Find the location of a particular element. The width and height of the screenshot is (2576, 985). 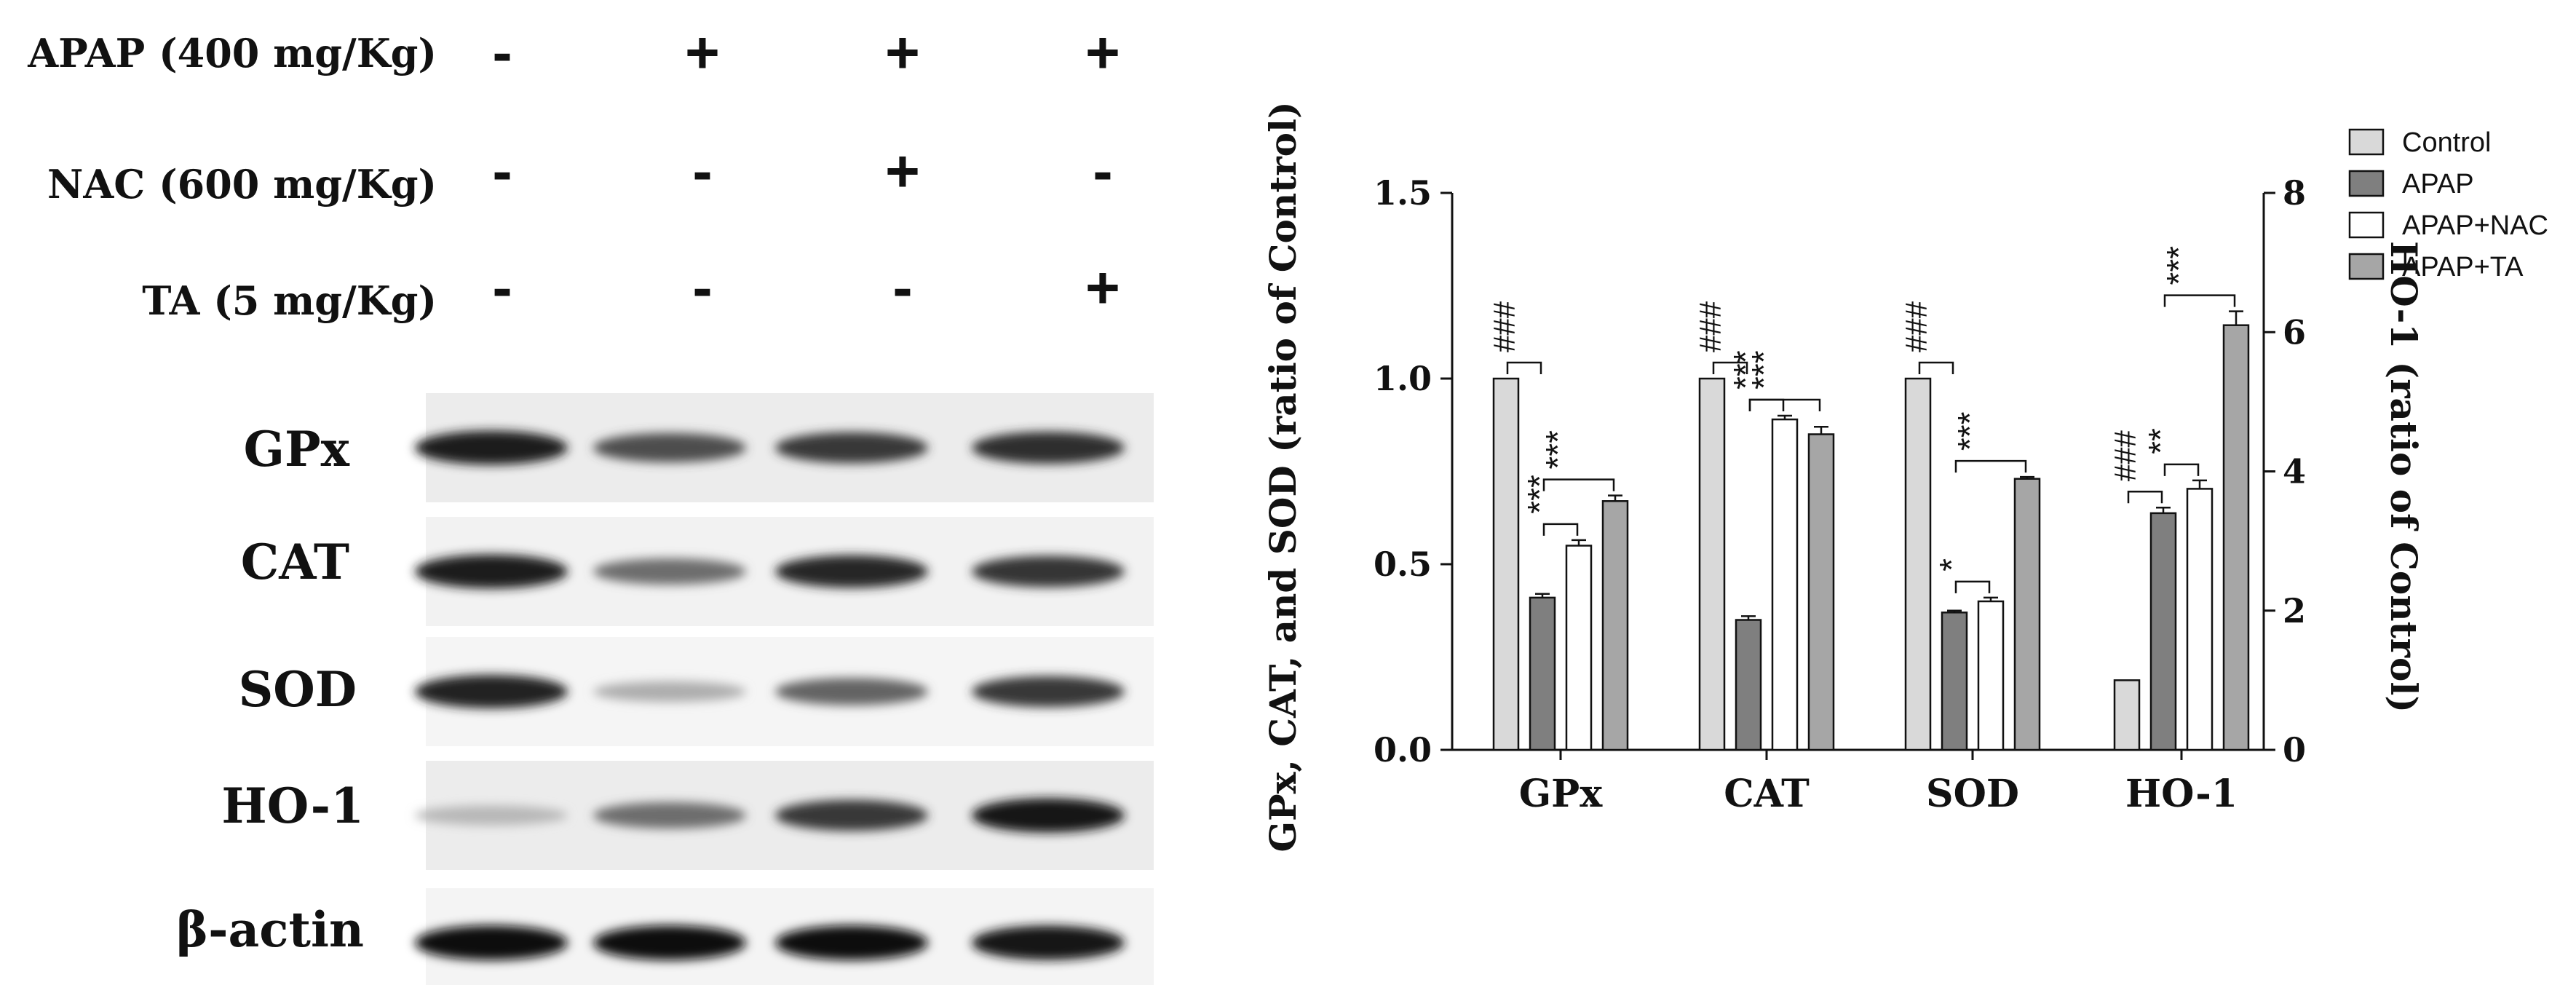

x-tick-label: GPx is located at coordinates (1561, 794).